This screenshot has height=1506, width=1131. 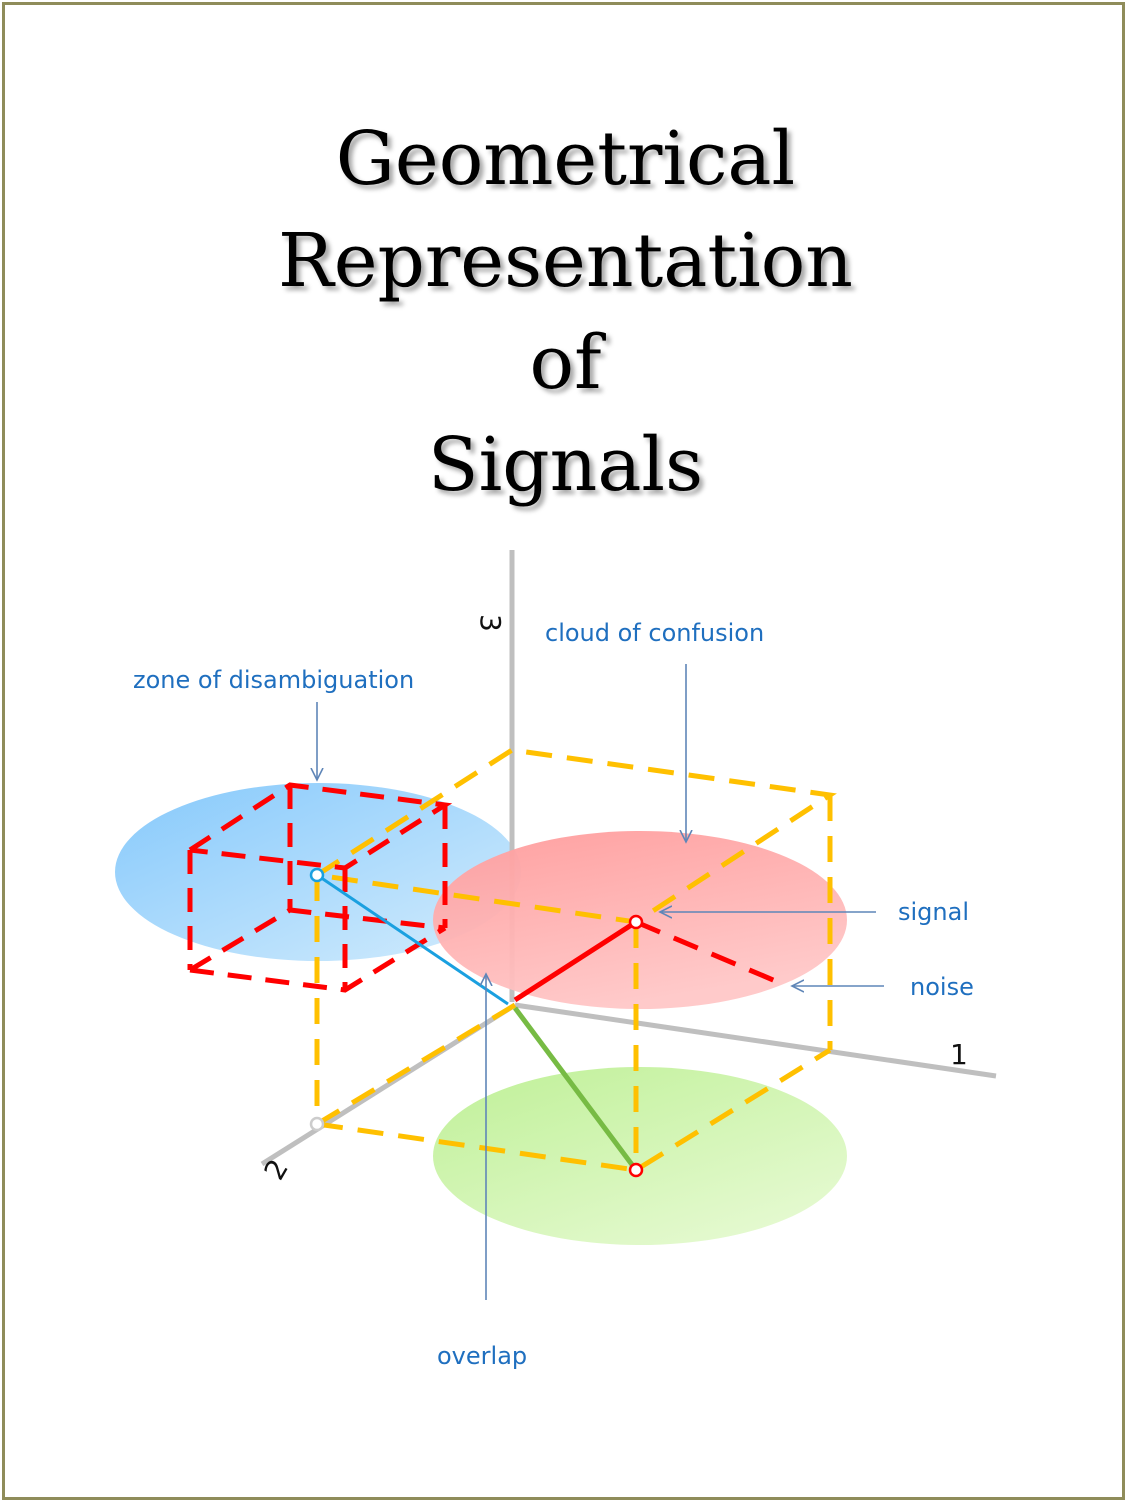 I want to click on zone-label: zone of disambiguation, so click(x=273, y=680).